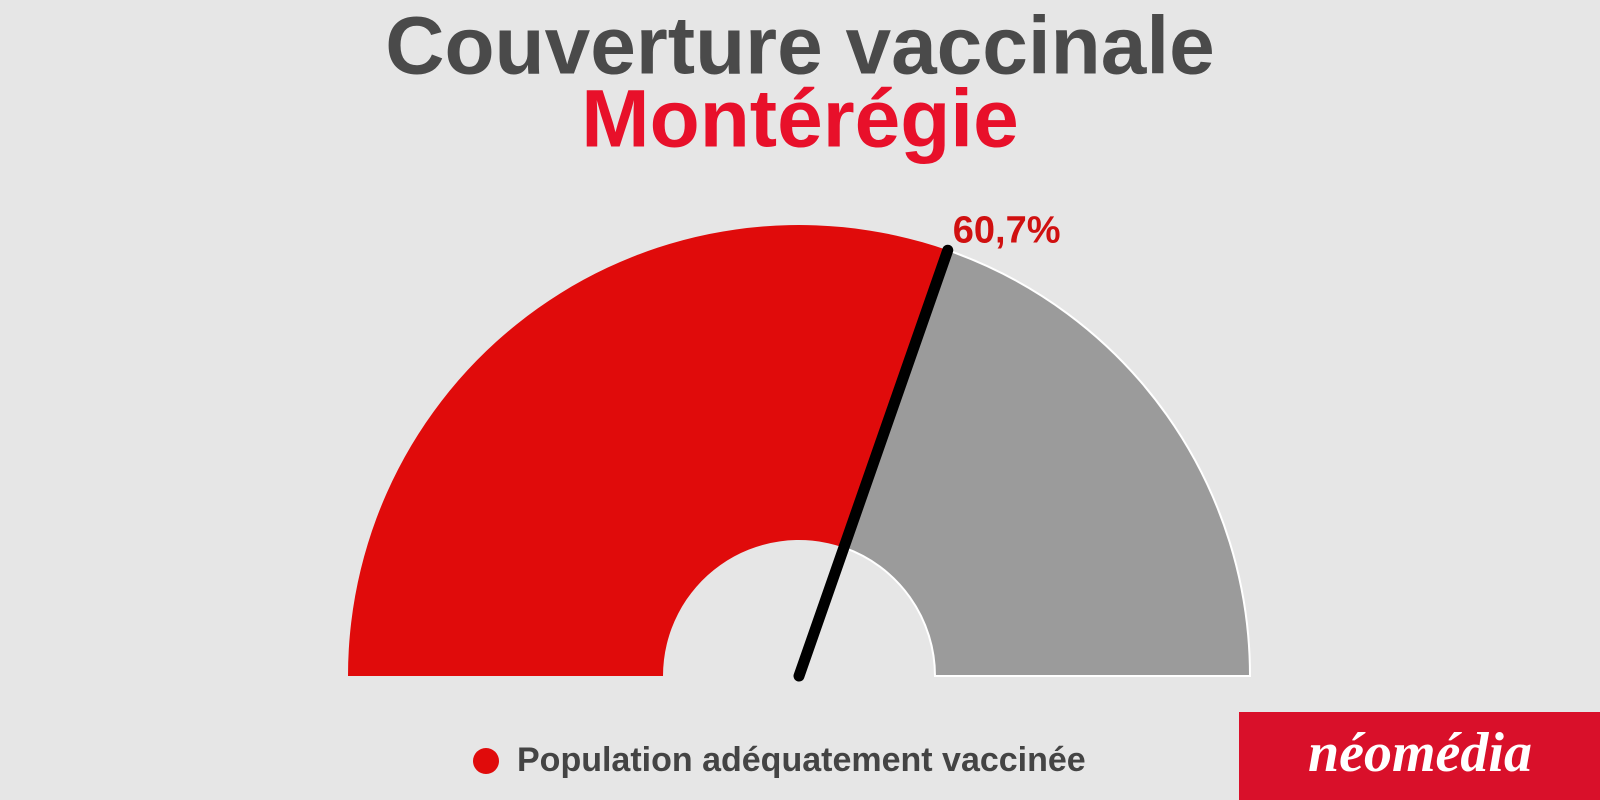 The width and height of the screenshot is (1600, 800). I want to click on value-label: 60,7%, so click(1007, 230).